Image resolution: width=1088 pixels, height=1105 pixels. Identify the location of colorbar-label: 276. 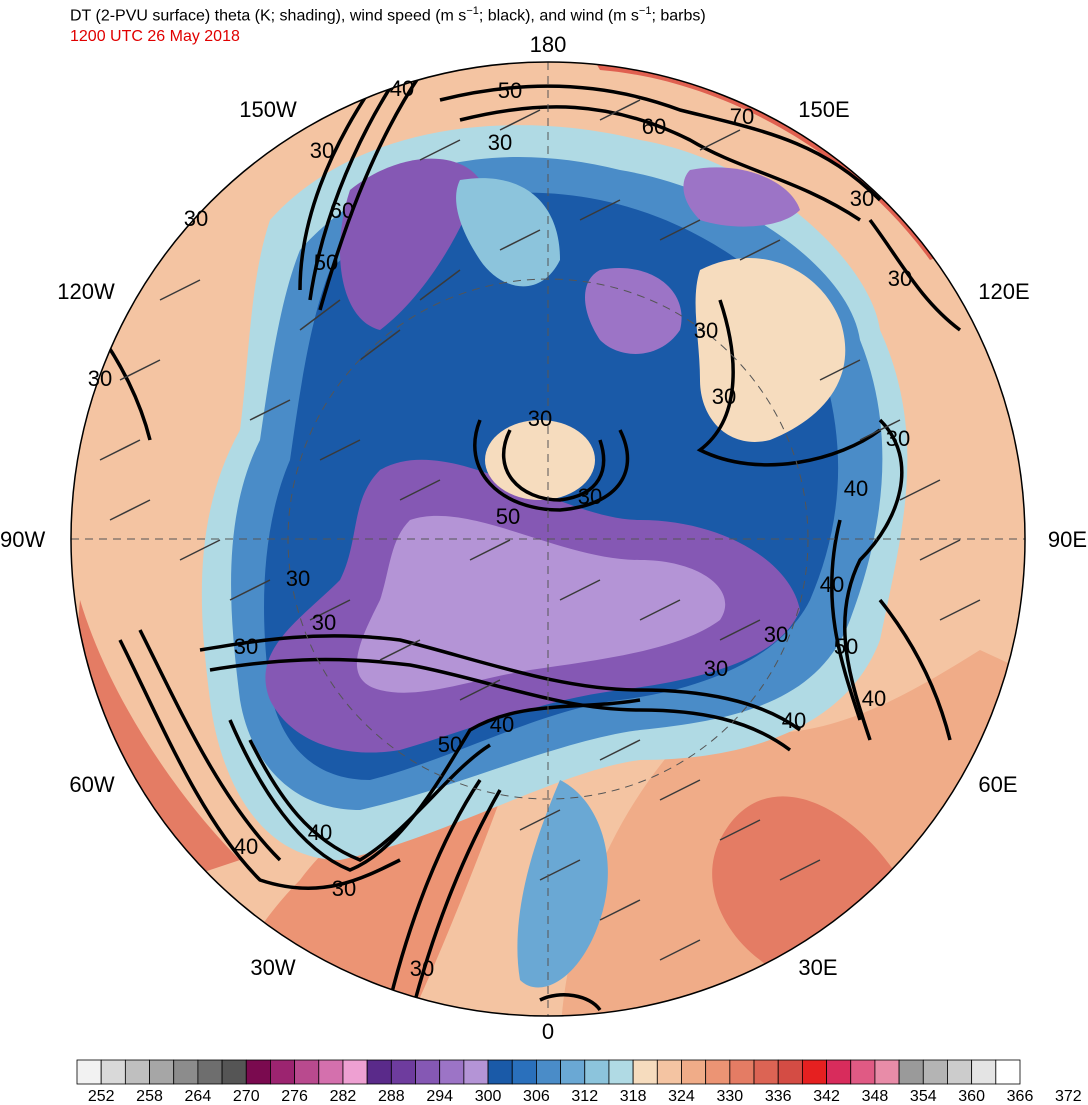
(294, 1096).